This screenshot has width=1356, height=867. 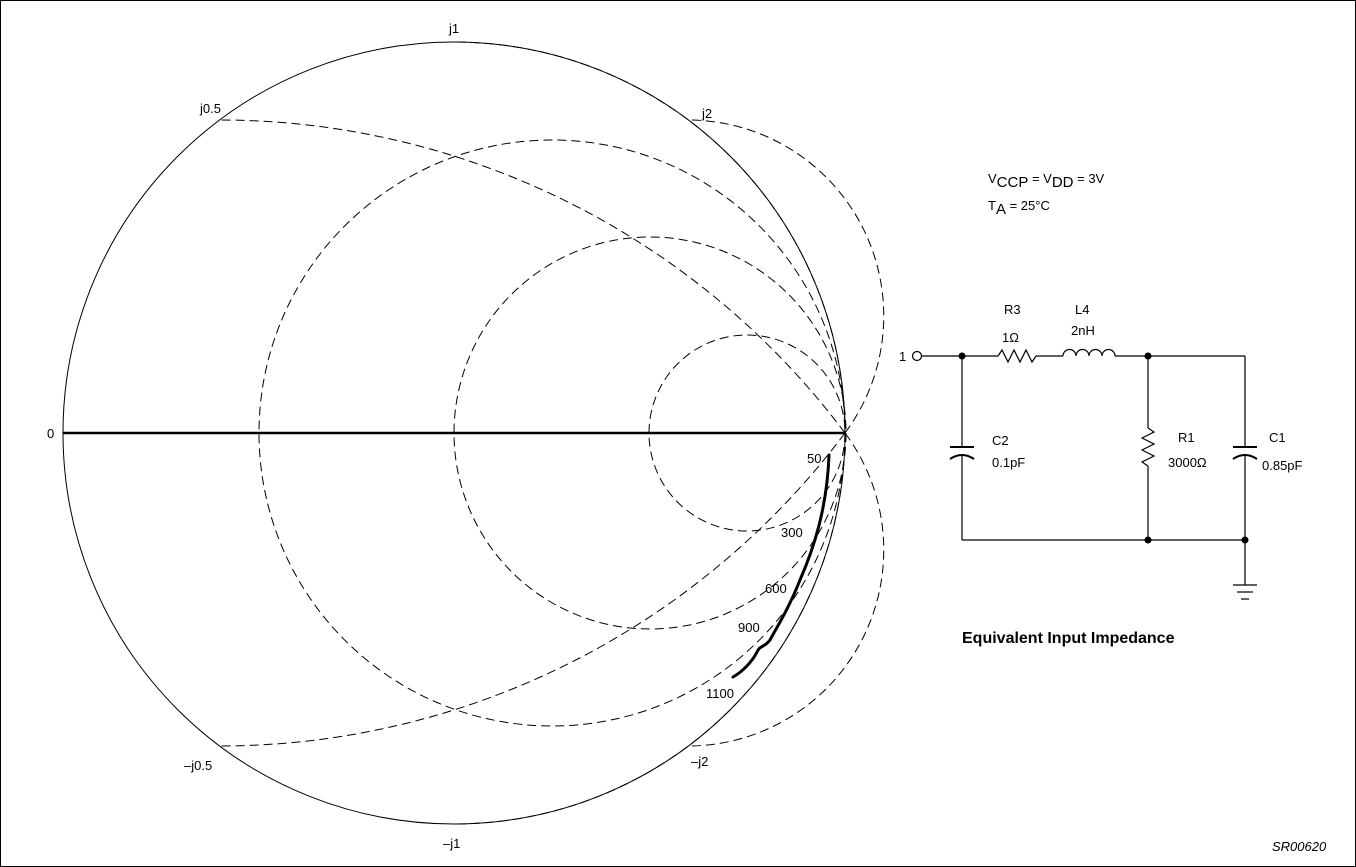 What do you see at coordinates (1028, 205) in the screenshot?
I see `ta-value: = 25°C` at bounding box center [1028, 205].